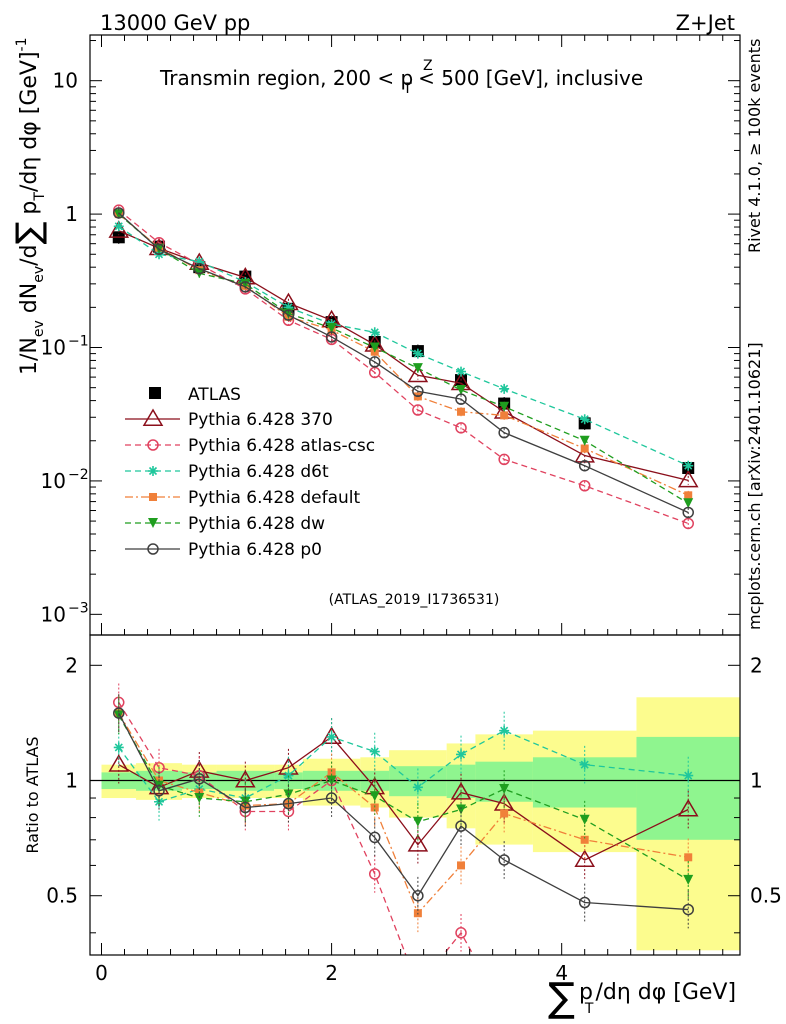 Image resolution: width=786 pixels, height=1024 pixels. I want to click on xlab-tail: /dη dφ [GeV], so click(665, 992).